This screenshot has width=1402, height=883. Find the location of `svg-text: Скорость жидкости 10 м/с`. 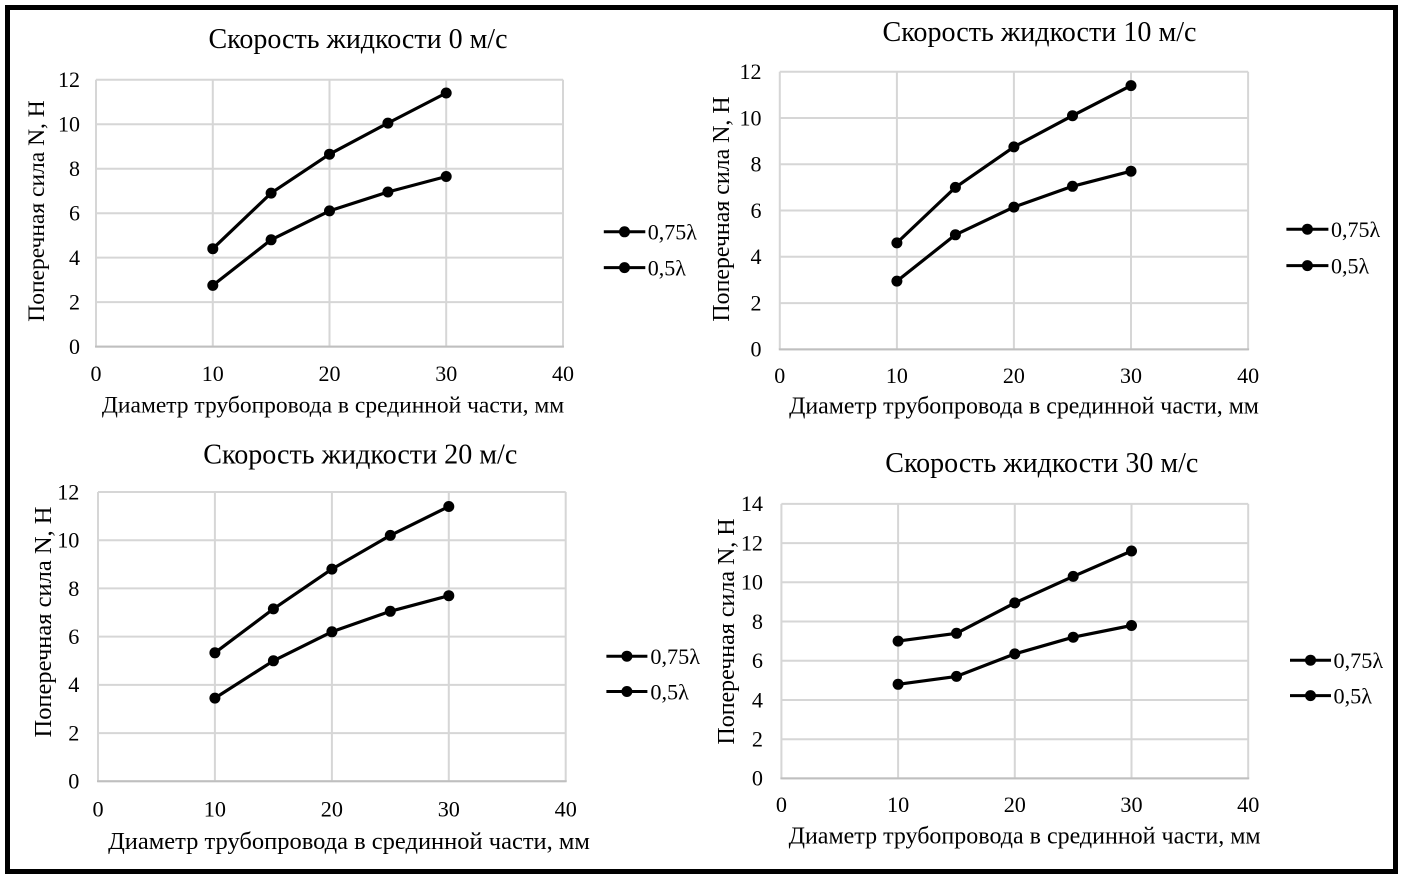

svg-text: Скорость жидкости 10 м/с is located at coordinates (1039, 32).